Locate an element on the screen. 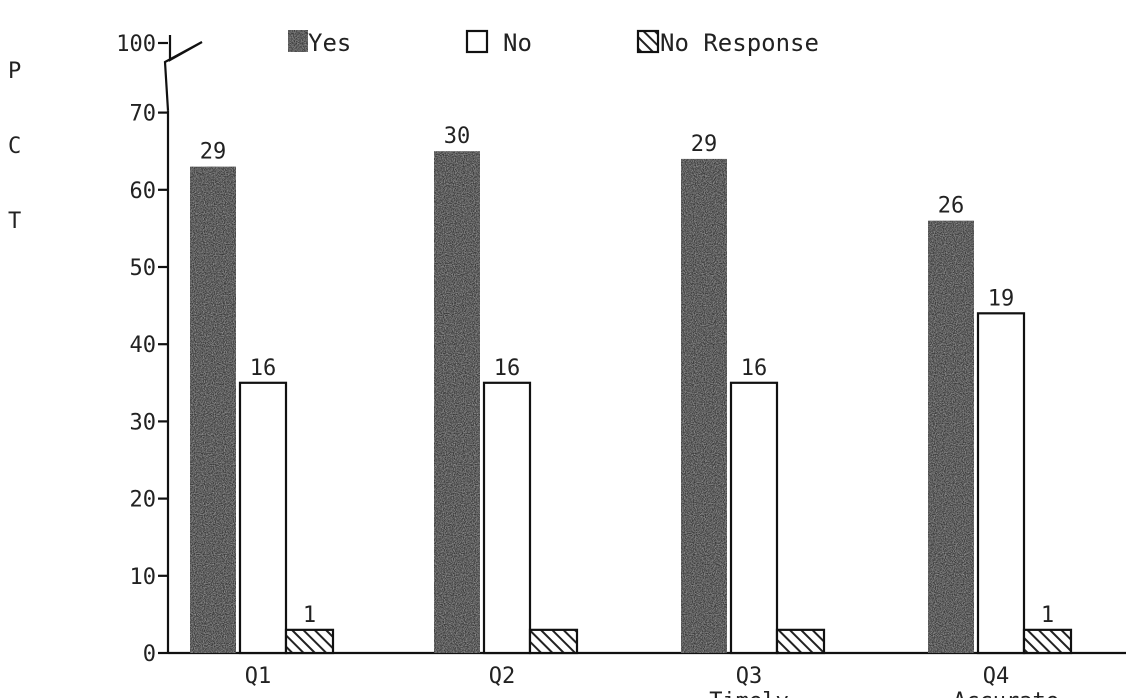  data-label: 19 is located at coordinates (1001, 298).